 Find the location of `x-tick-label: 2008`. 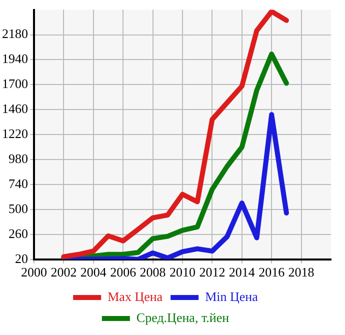

x-tick-label: 2008 is located at coordinates (153, 272).